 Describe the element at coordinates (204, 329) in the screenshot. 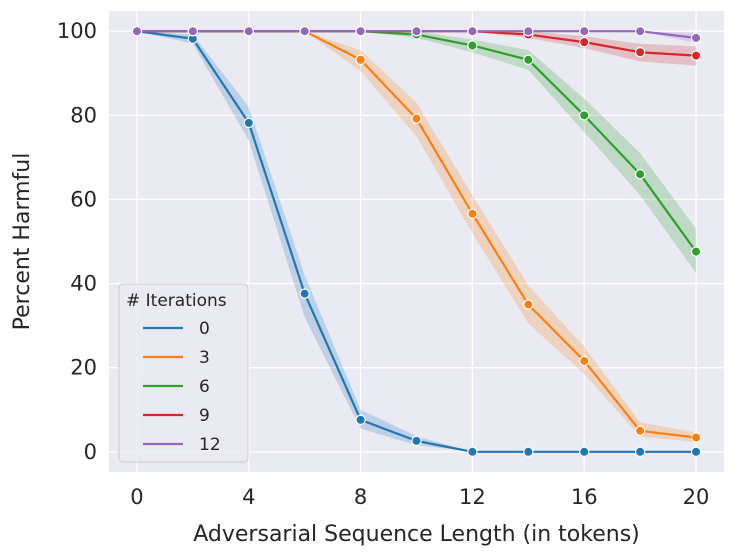

I see `legend-label-0: 0` at that location.